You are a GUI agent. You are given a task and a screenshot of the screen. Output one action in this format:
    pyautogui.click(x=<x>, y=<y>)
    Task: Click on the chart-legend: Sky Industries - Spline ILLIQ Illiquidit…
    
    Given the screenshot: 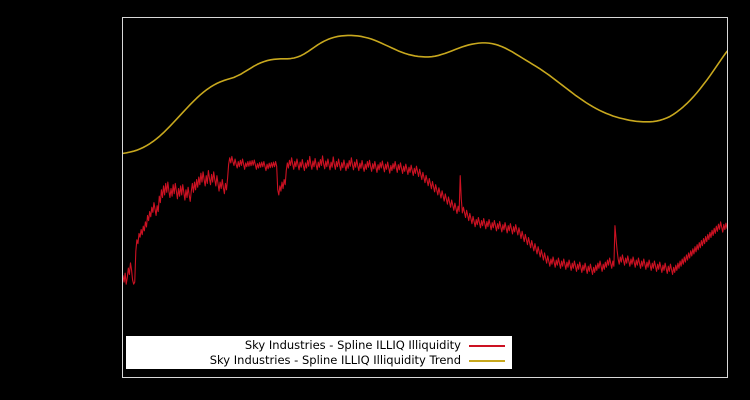 What is the action you would take?
    pyautogui.click(x=319, y=352)
    